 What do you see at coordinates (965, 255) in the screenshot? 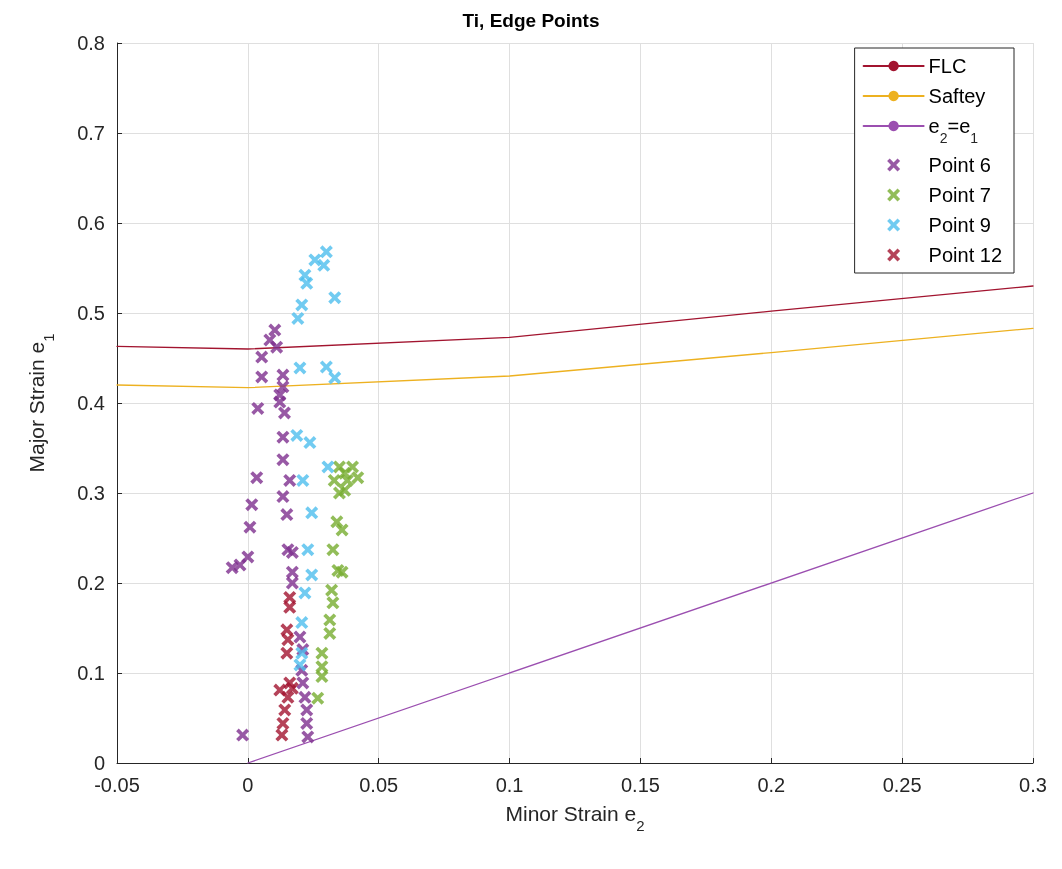
I see `legend-label: Point 12` at bounding box center [965, 255].